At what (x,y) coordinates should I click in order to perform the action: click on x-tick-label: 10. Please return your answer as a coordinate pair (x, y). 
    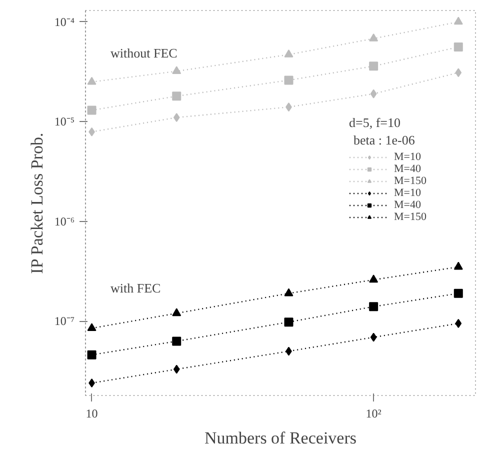
    Looking at the image, I should click on (92, 413).